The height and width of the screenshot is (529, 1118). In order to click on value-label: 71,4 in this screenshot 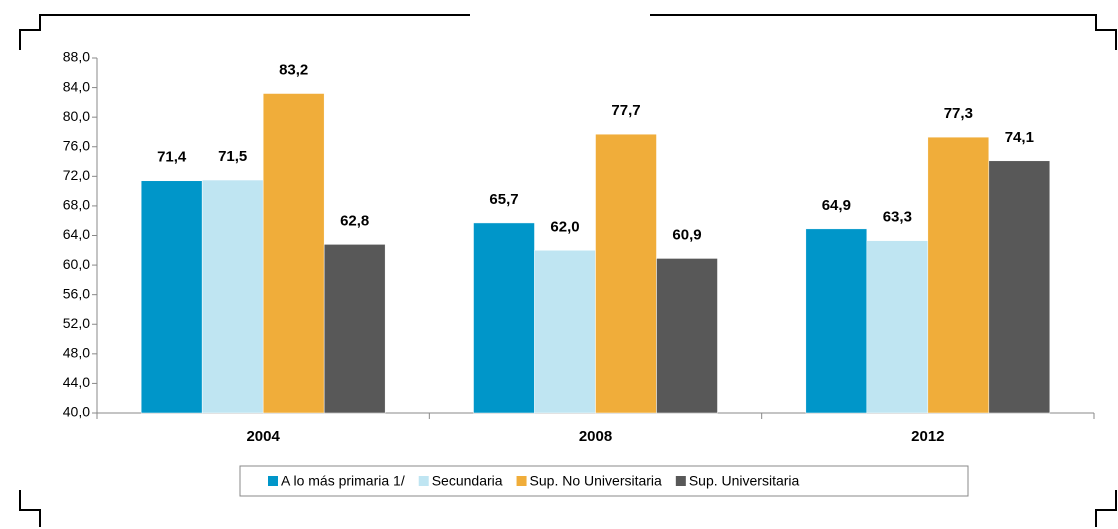, I will do `click(172, 157)`.